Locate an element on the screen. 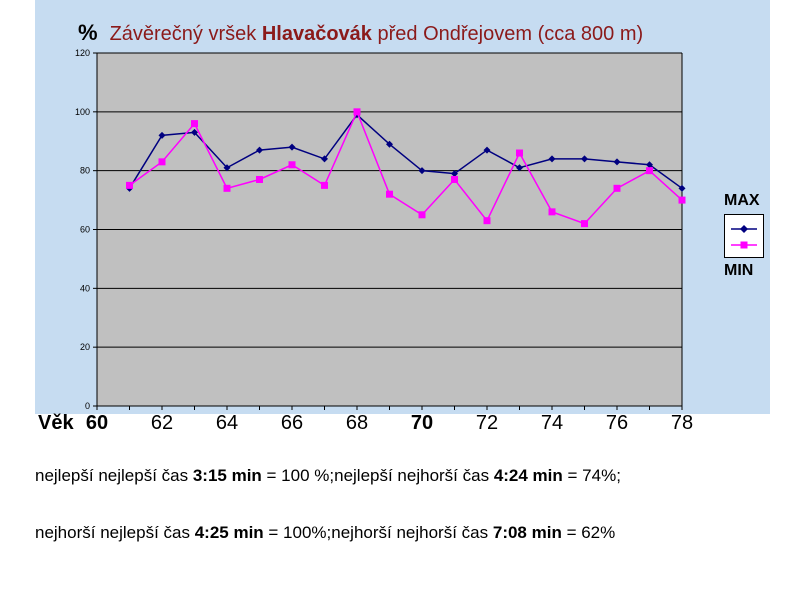  title-text-after: před Ondřejovem (cca 800 m) is located at coordinates (510, 34).